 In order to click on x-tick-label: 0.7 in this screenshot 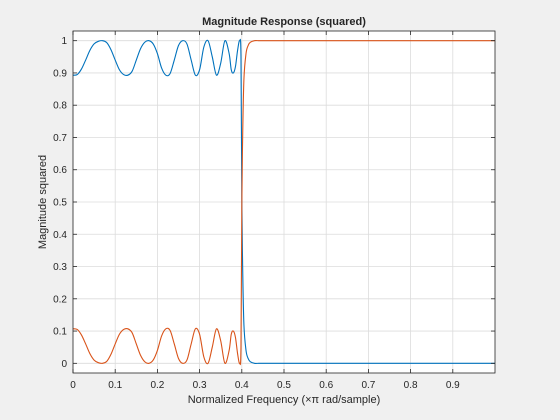, I will do `click(368, 385)`.